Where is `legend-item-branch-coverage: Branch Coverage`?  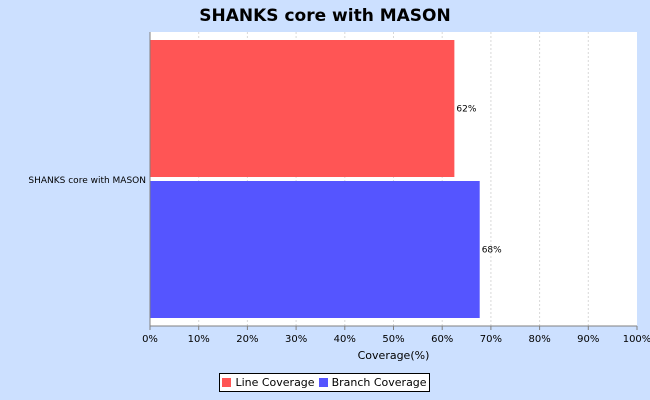
legend-item-branch-coverage: Branch Coverage is located at coordinates (372, 382).